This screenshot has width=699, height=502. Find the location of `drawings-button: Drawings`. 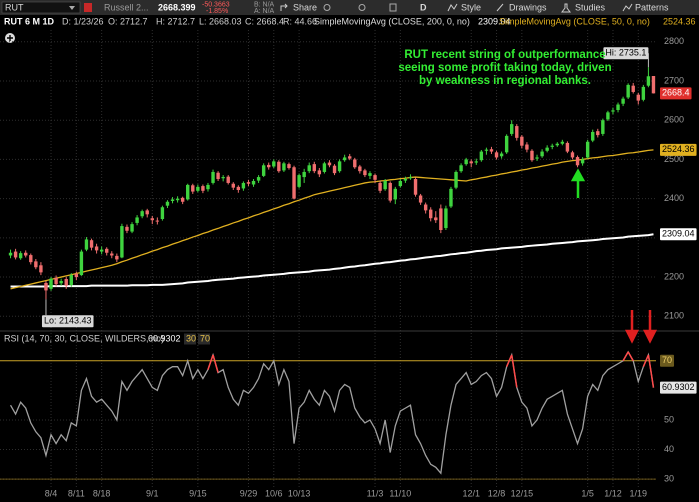

drawings-button: Drawings is located at coordinates (528, 7).